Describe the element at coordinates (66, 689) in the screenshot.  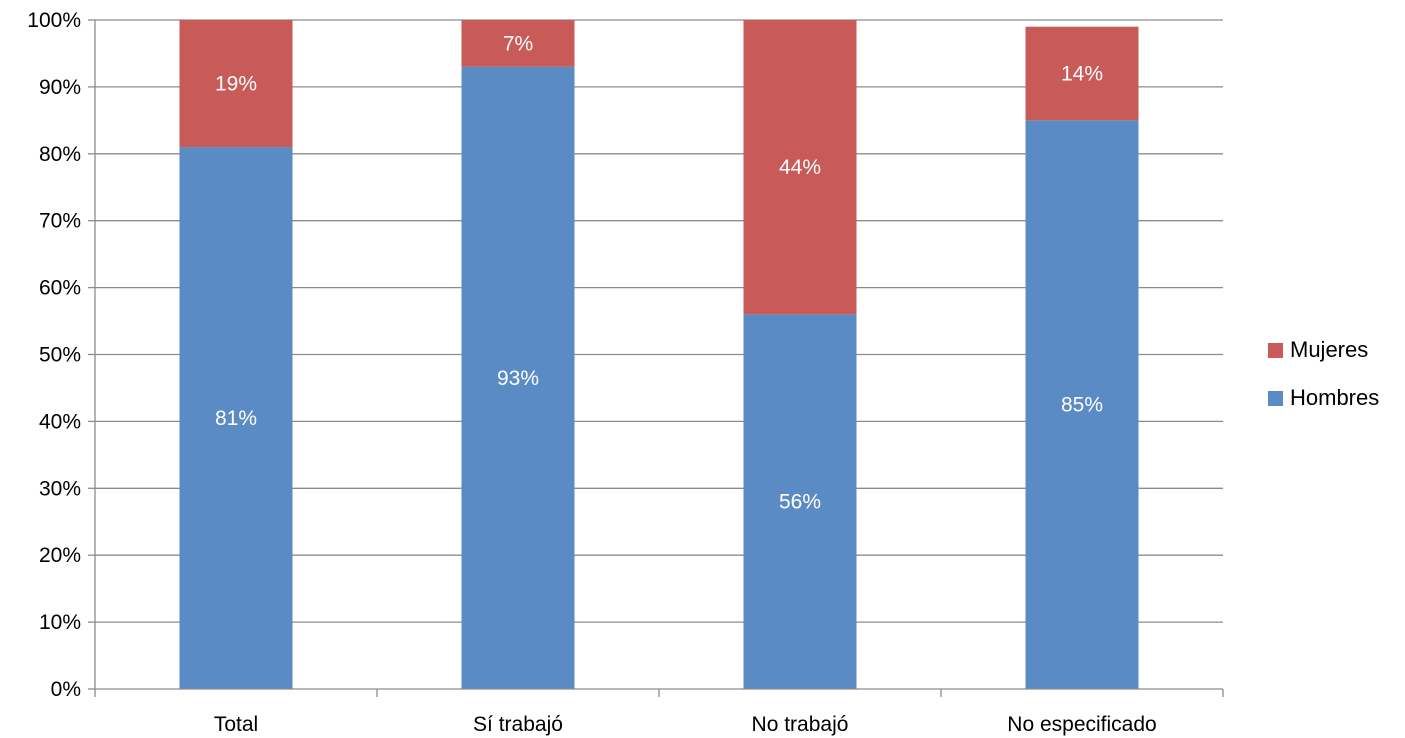
I see `y-tick-label: 0%` at that location.